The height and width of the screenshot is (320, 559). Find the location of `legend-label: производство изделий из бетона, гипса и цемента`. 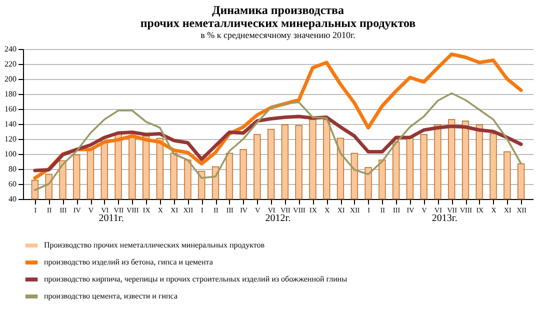

legend-label: производство изделий из бетона, гипса и цемента is located at coordinates (129, 262).